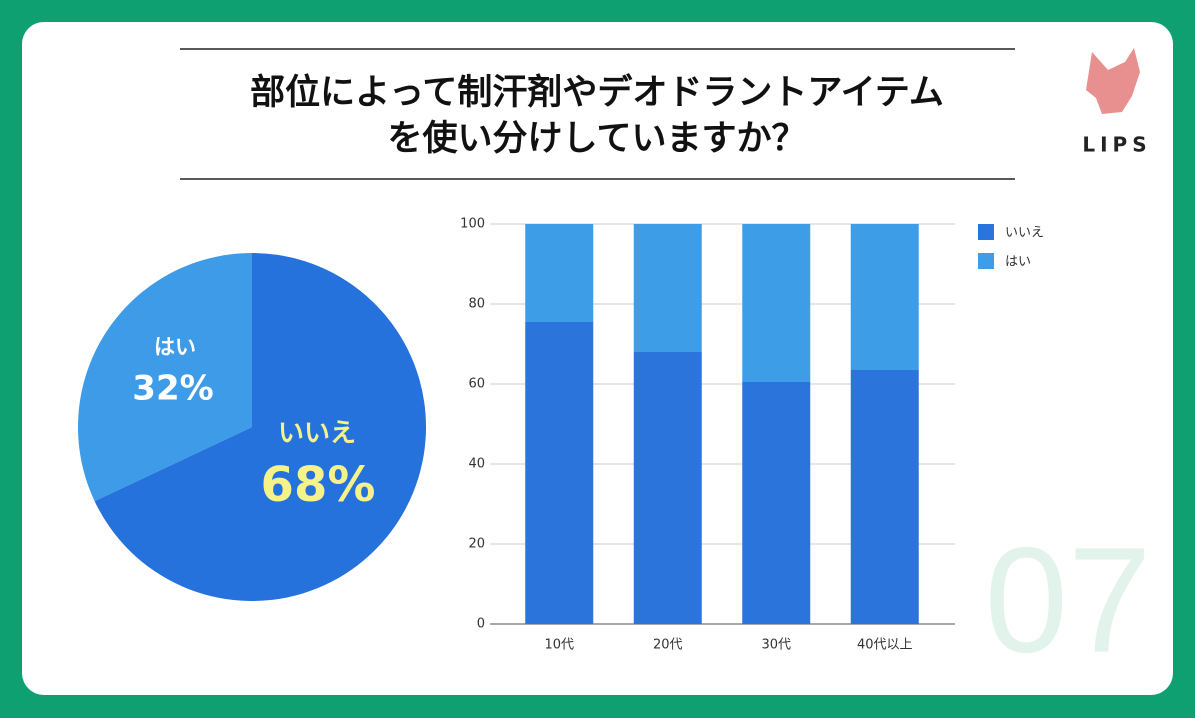 Image resolution: width=1195 pixels, height=722 pixels. What do you see at coordinates (172, 389) in the screenshot?
I see `slice-value-label: 32%` at bounding box center [172, 389].